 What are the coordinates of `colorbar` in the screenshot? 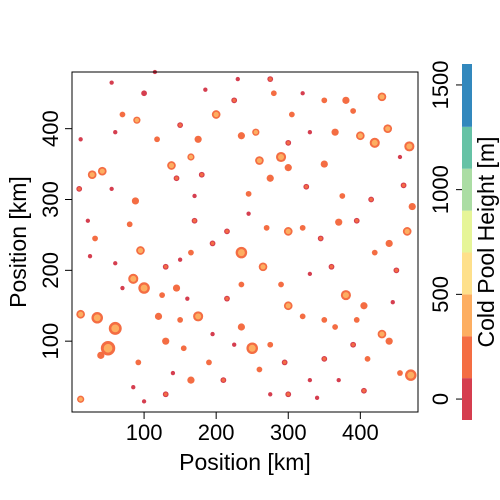 It's located at (467, 242).